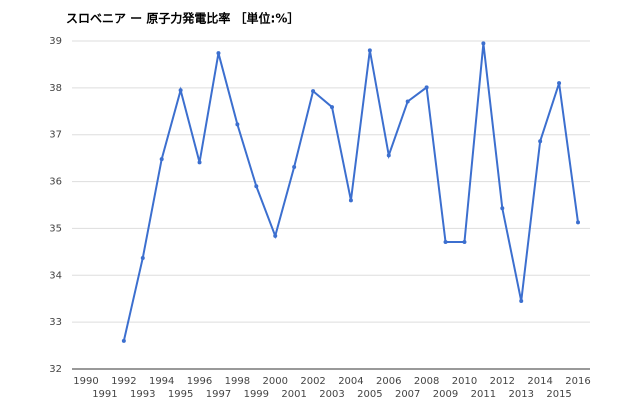 This screenshot has height=411, width=640. I want to click on x-tick-label: 2016, so click(577, 381).